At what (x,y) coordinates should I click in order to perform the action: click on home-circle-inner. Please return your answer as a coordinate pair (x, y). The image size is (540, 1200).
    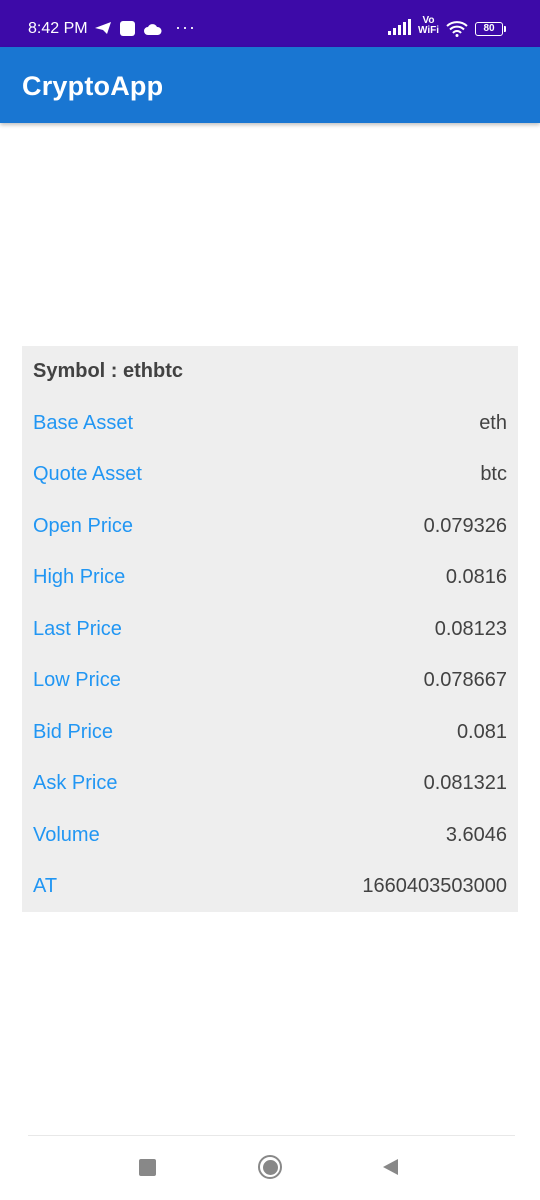
    Looking at the image, I should click on (270, 1167).